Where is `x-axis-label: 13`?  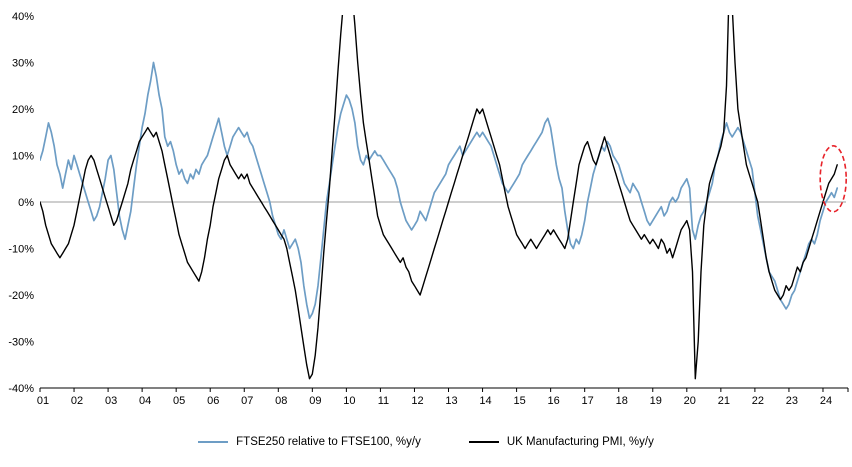 x-axis-label: 13 is located at coordinates (451, 401).